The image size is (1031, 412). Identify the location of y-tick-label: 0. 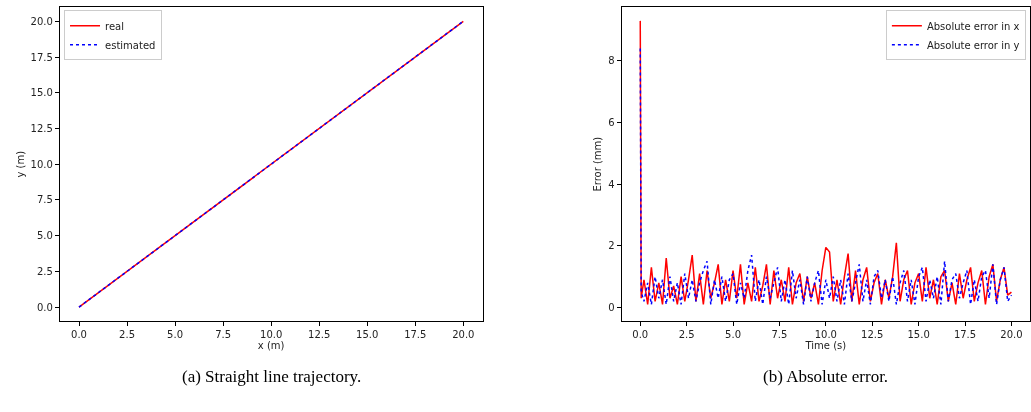
(611, 307).